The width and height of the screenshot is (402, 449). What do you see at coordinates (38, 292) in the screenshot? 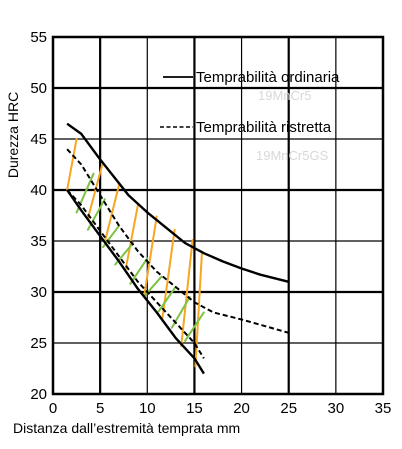
I see `y-tick-label: 30` at bounding box center [38, 292].